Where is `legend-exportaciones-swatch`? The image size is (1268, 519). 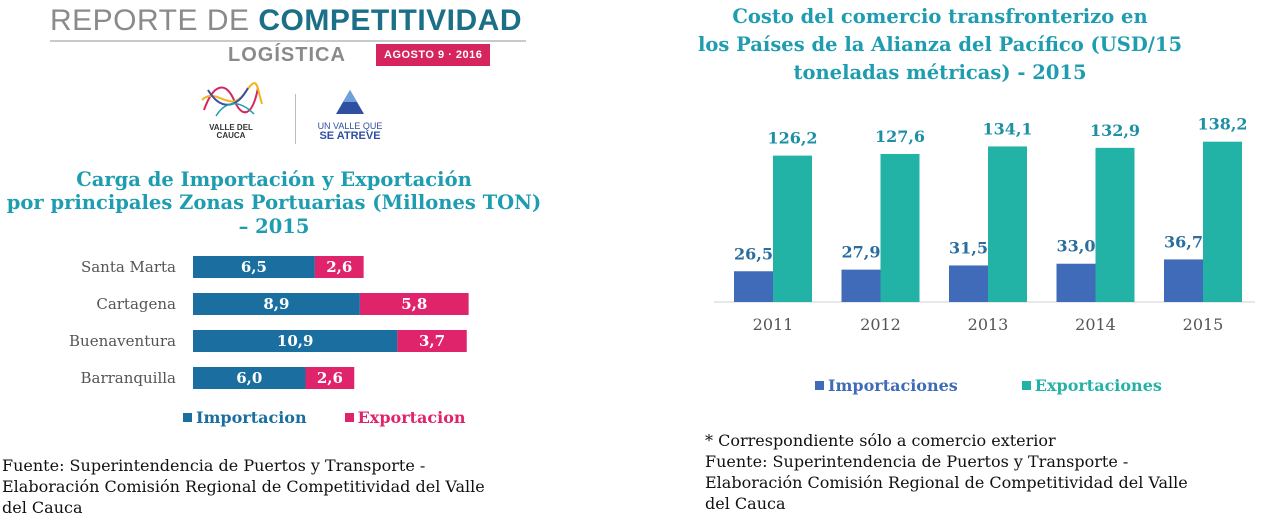 legend-exportaciones-swatch is located at coordinates (1026, 385).